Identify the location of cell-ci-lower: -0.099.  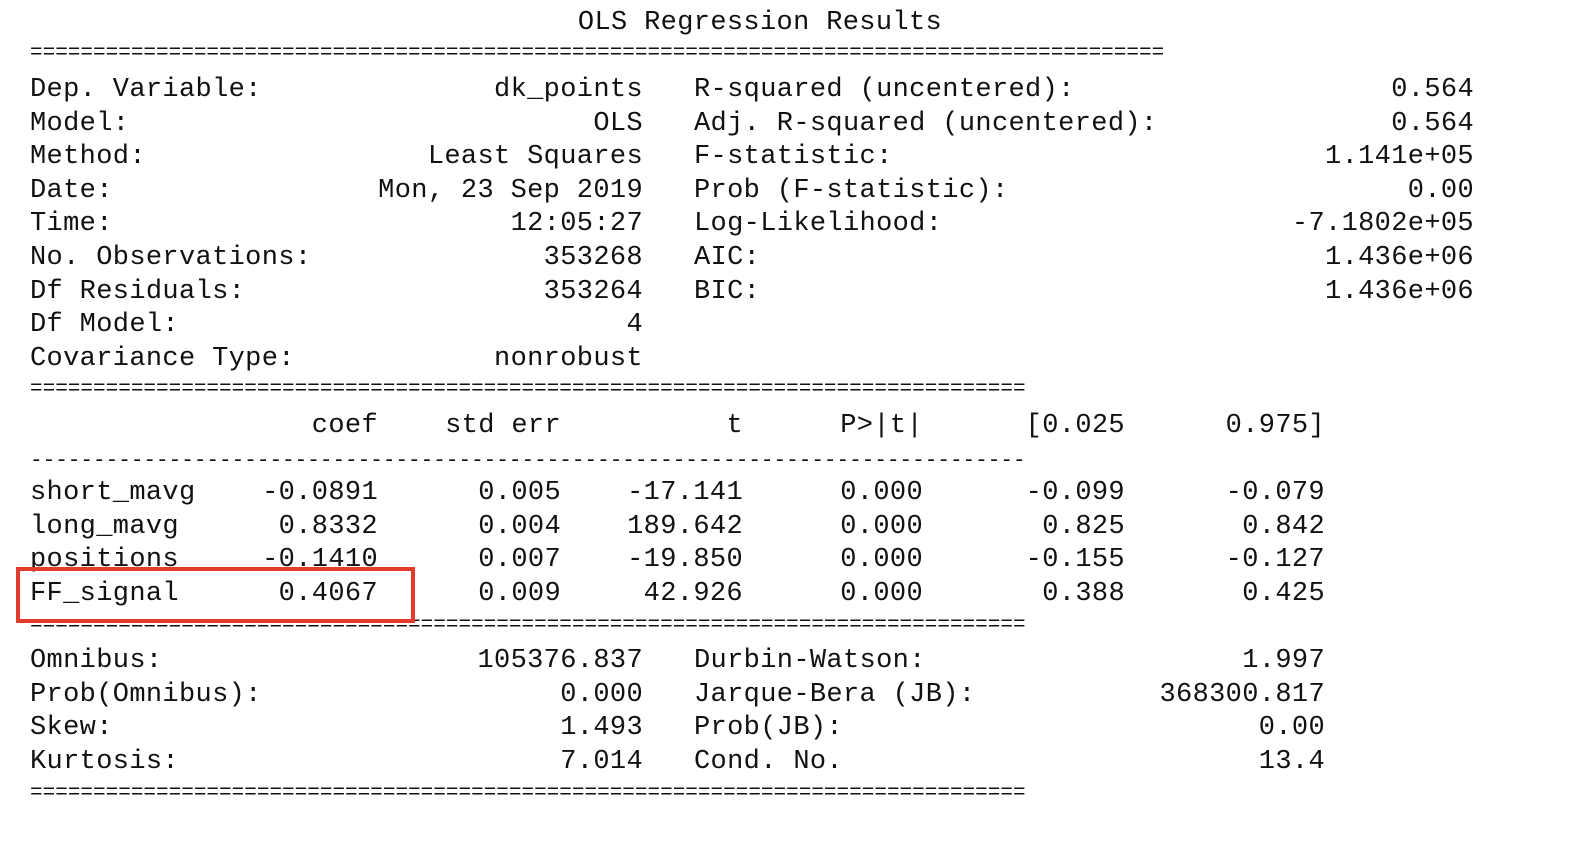
(1075, 493).